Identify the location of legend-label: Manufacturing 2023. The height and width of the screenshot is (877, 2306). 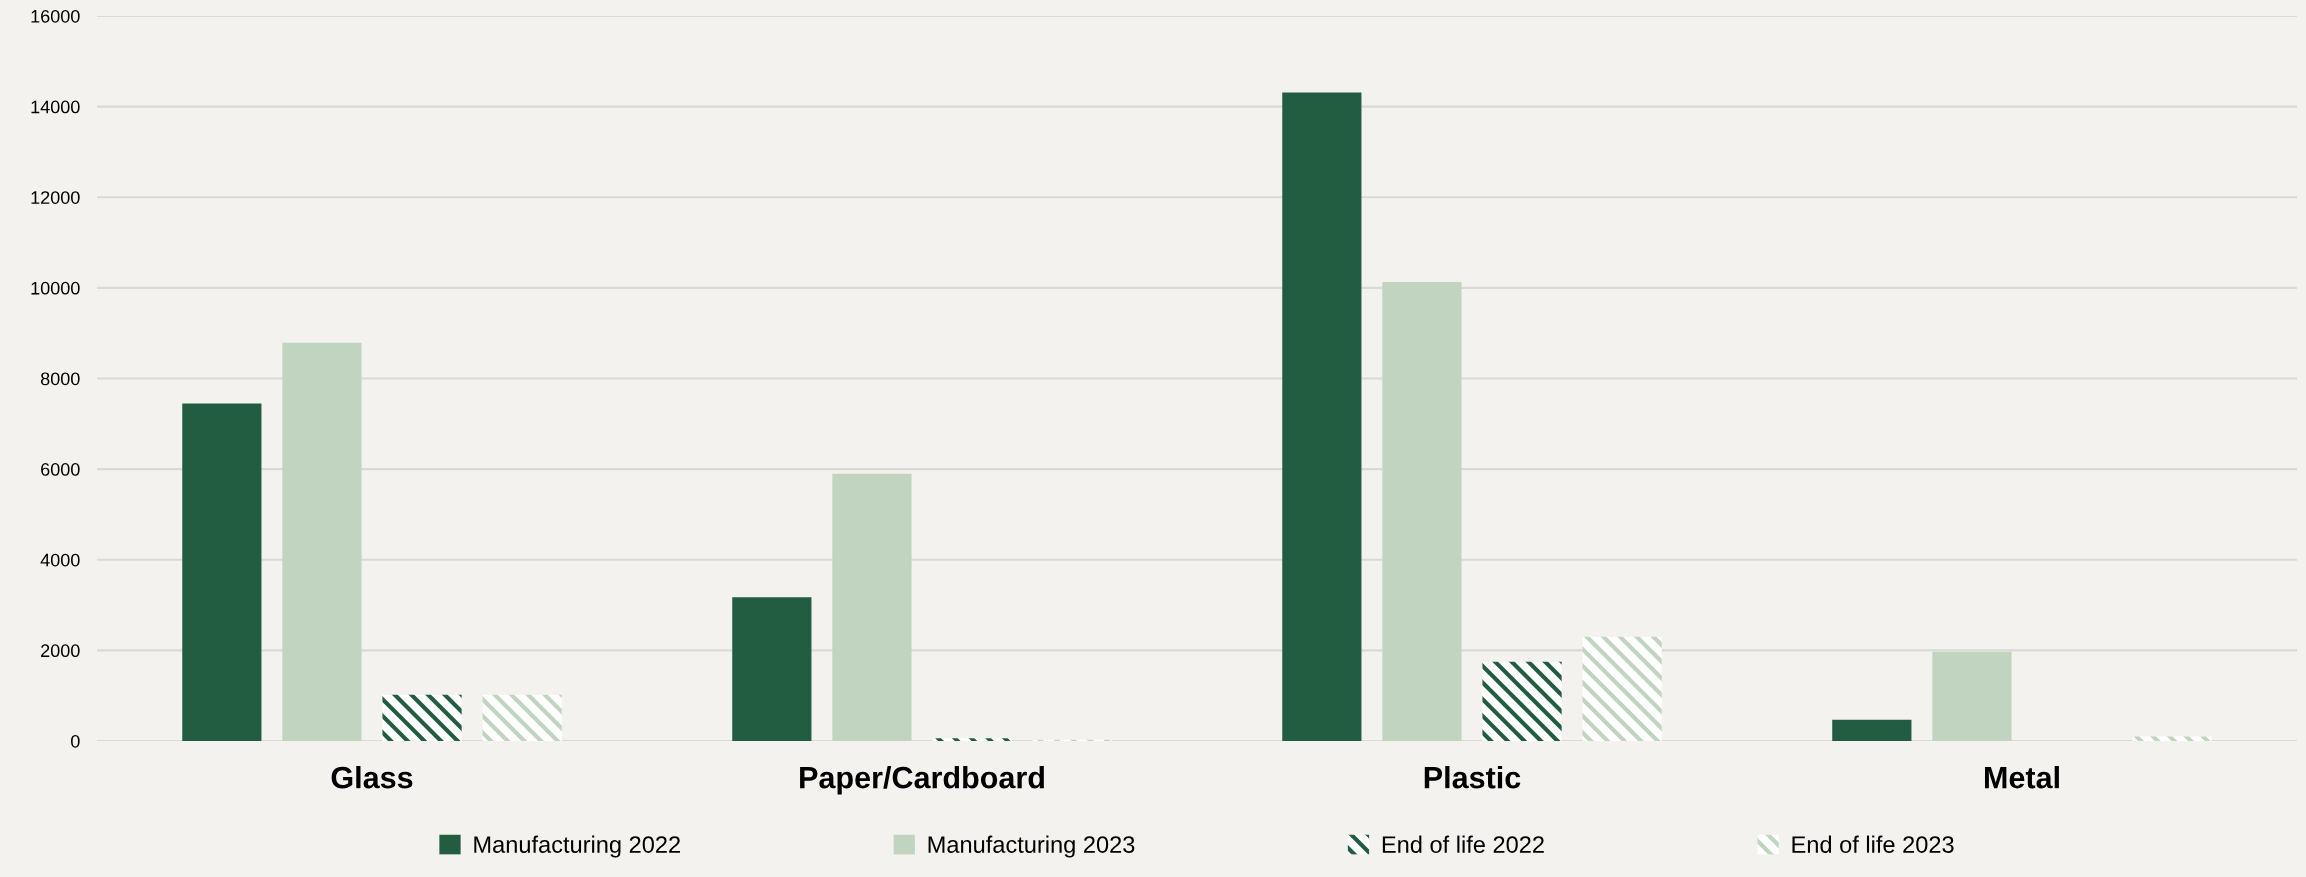
(1031, 846).